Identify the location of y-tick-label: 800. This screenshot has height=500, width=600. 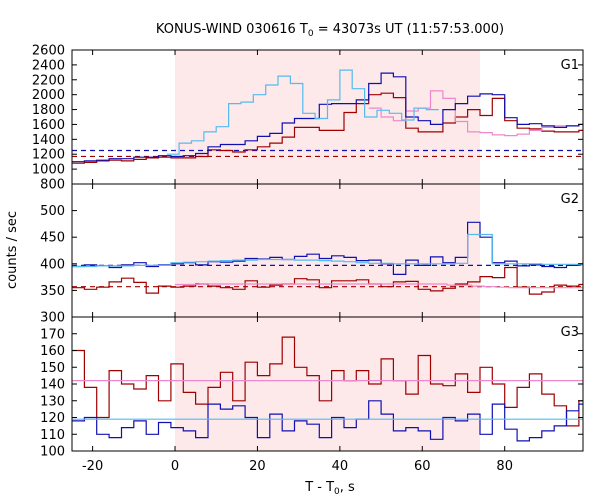
(52, 185).